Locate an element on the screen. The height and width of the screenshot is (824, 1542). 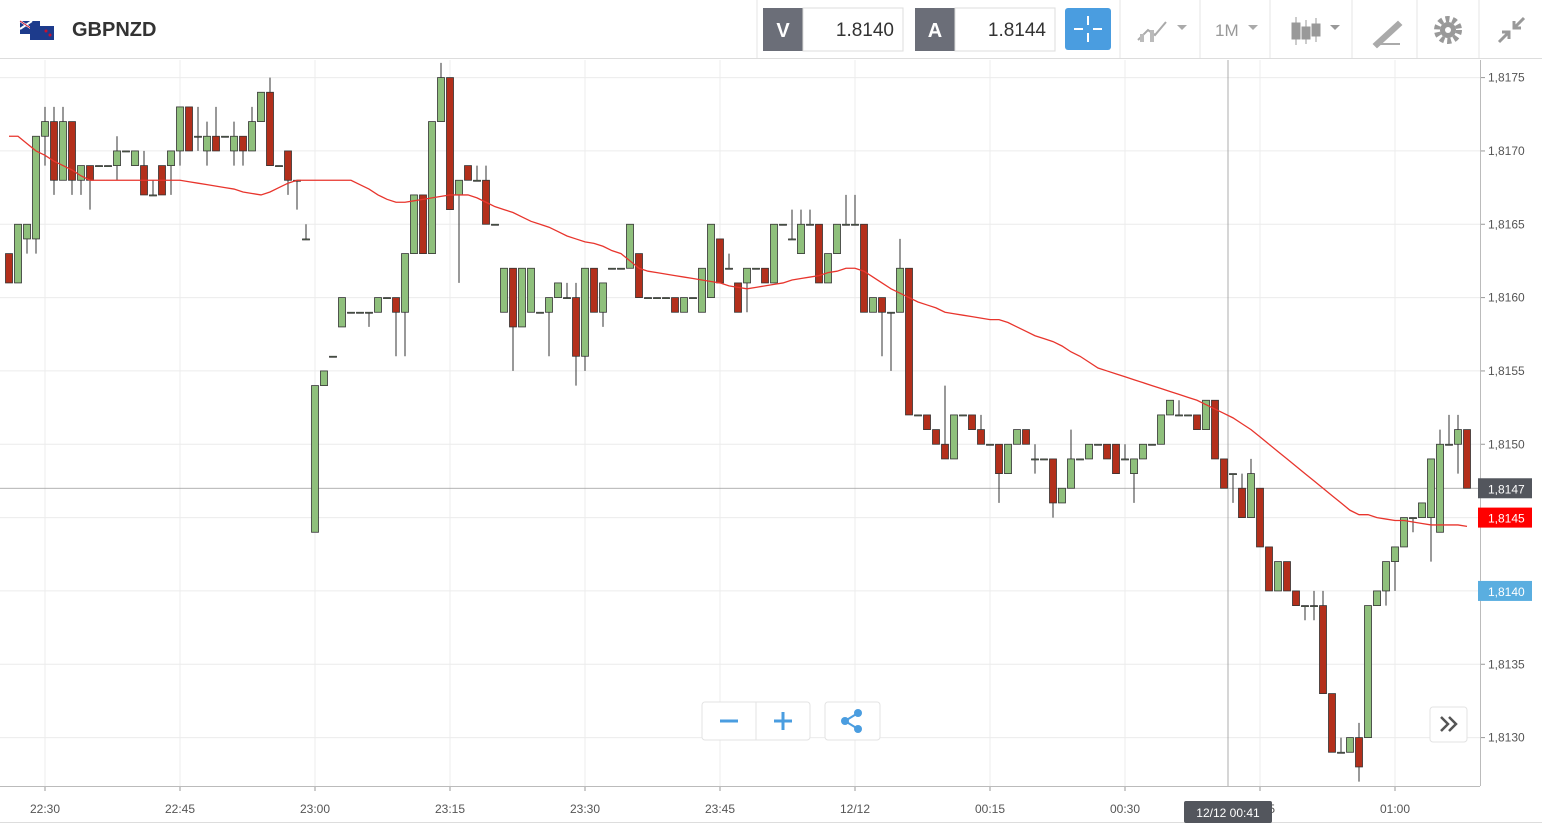
buy-label: A is located at coordinates (935, 31).